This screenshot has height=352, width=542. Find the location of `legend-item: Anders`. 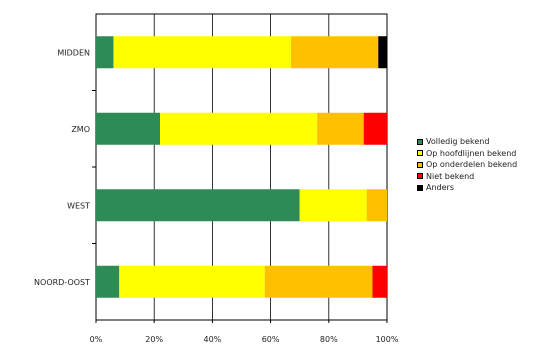

legend-item: Anders is located at coordinates (467, 188).